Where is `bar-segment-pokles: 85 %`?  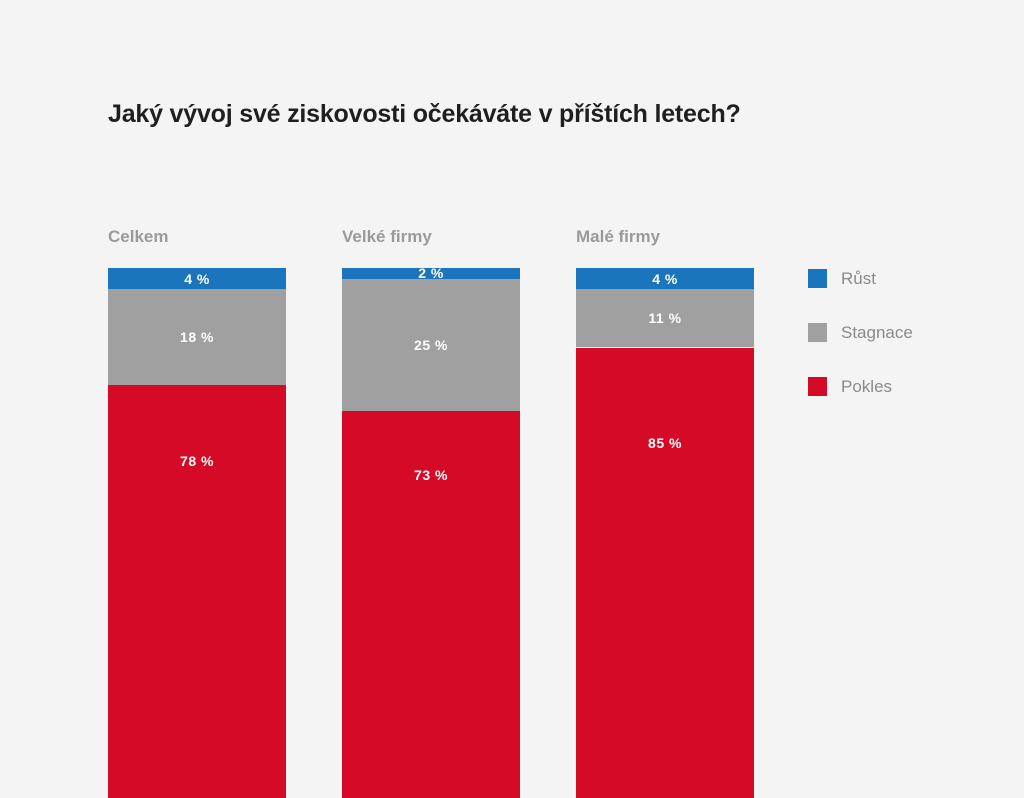 bar-segment-pokles: 85 % is located at coordinates (665, 573).